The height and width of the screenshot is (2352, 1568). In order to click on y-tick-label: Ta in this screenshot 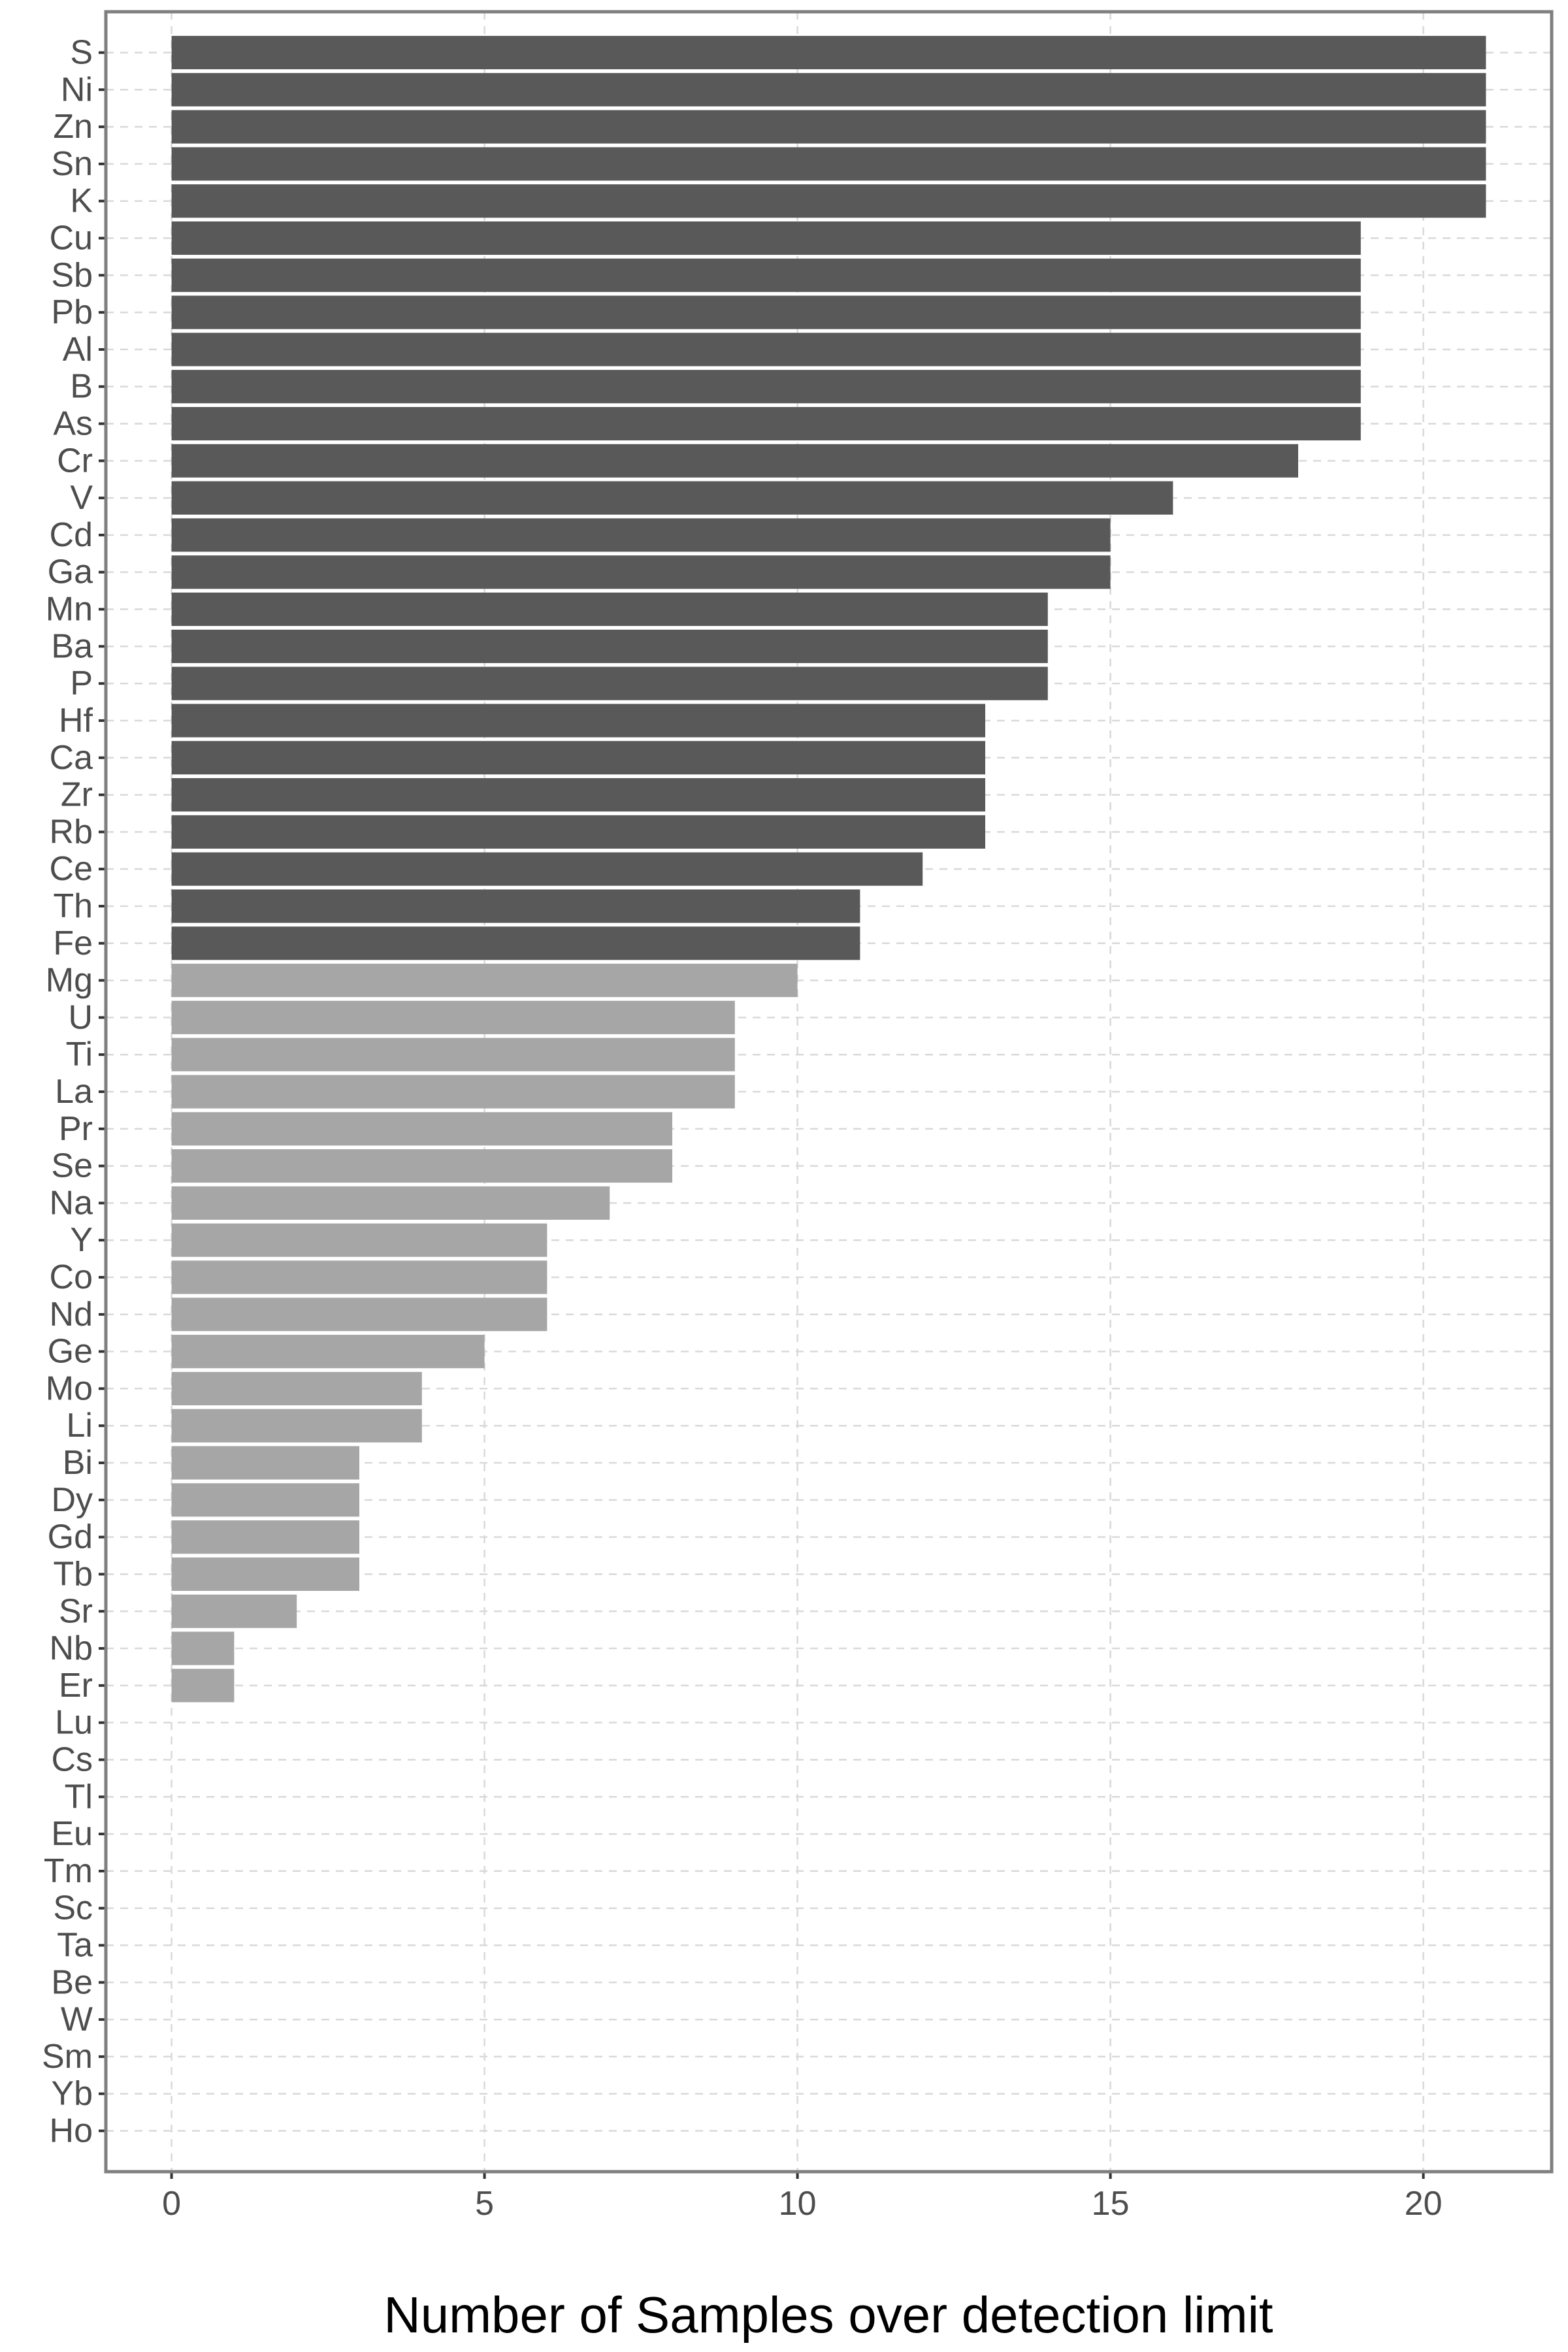, I will do `click(75, 1945)`.